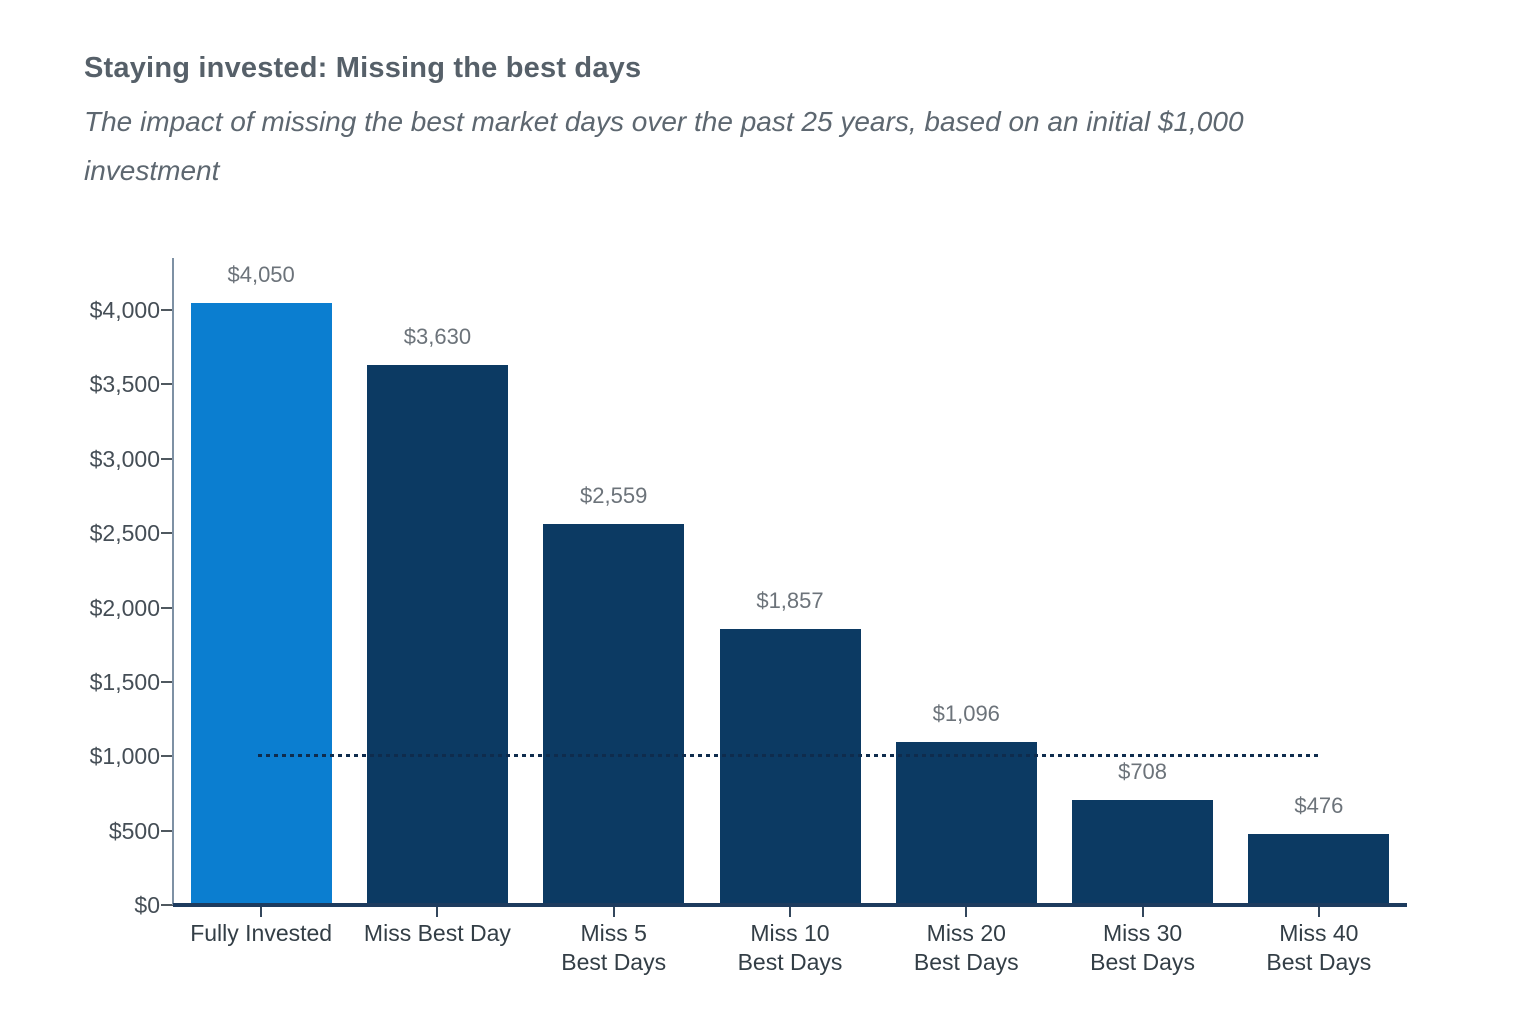  What do you see at coordinates (124, 607) in the screenshot?
I see `y-axis-tick-label: $2,000` at bounding box center [124, 607].